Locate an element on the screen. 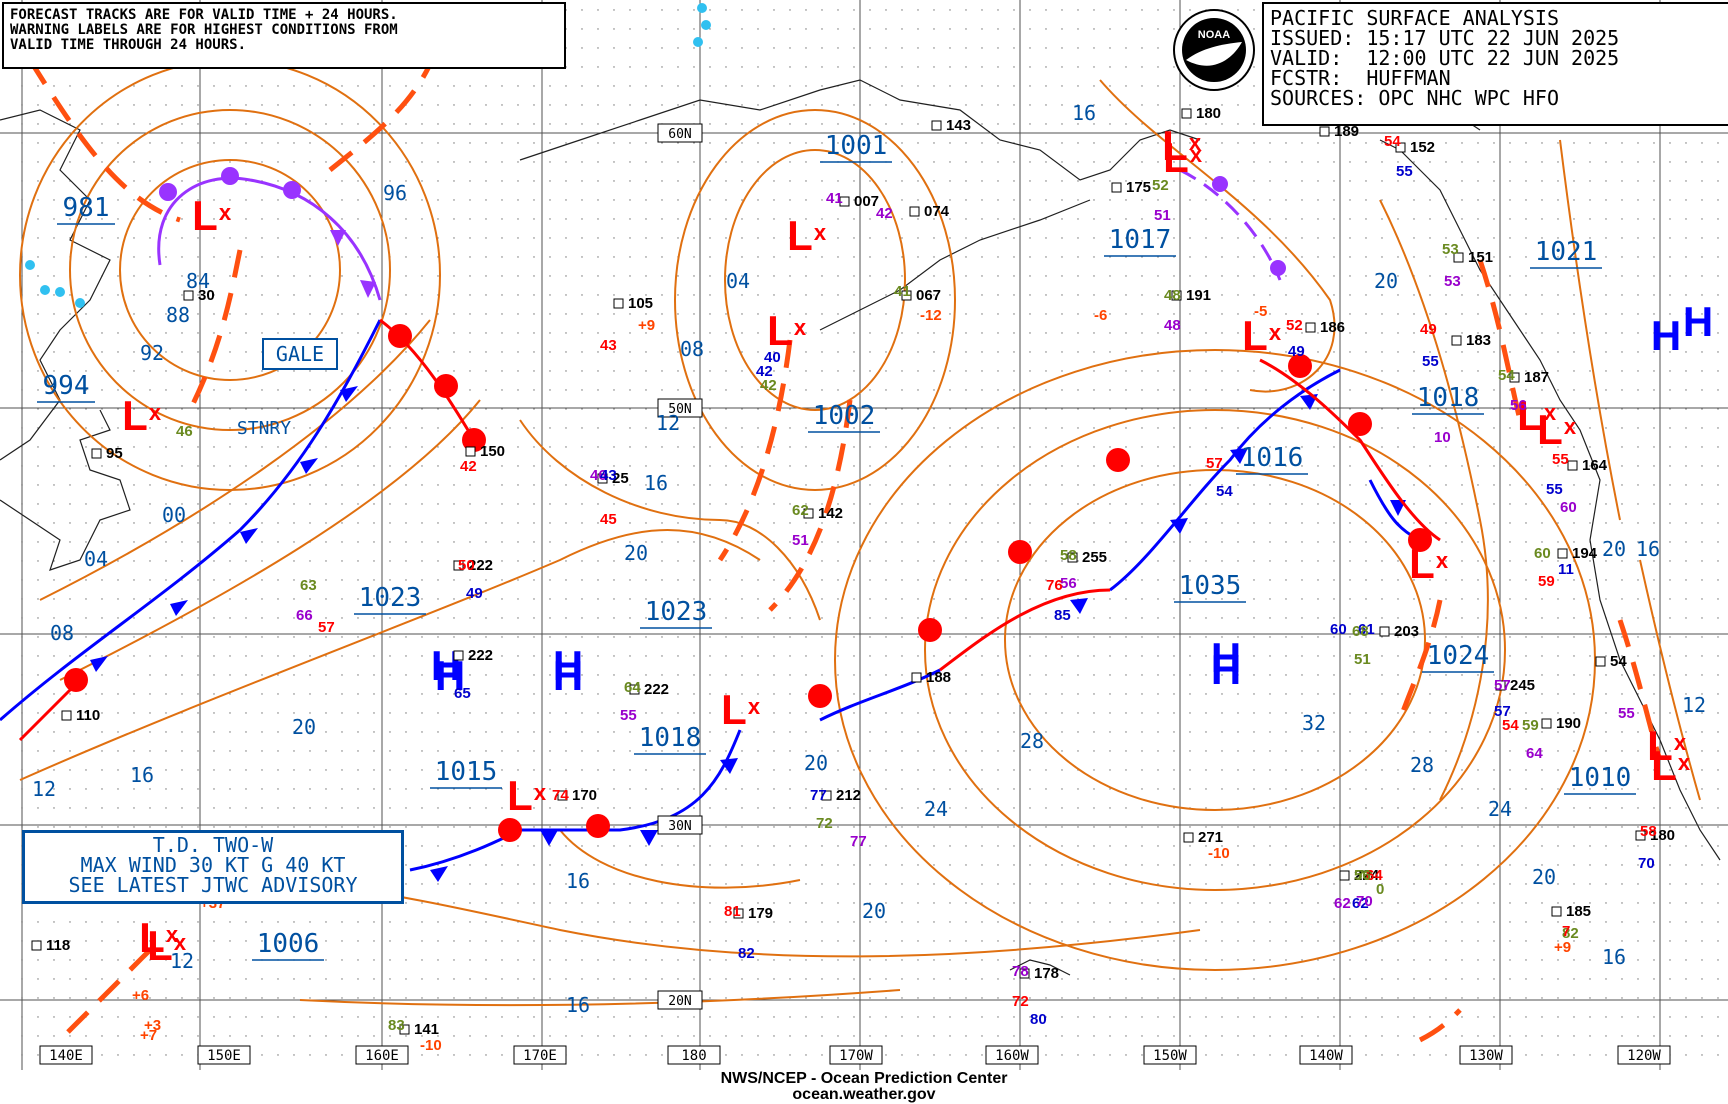 Image resolution: width=1728 pixels, height=1104 pixels. station-value: 54 is located at coordinates (1506, 375).